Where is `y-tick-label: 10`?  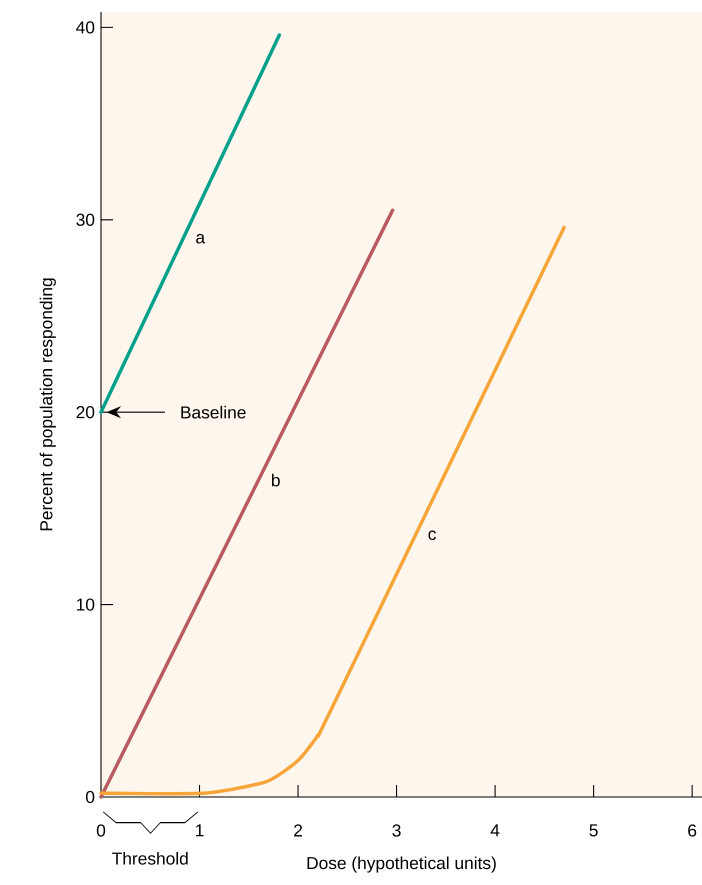
y-tick-label: 10 is located at coordinates (85, 604).